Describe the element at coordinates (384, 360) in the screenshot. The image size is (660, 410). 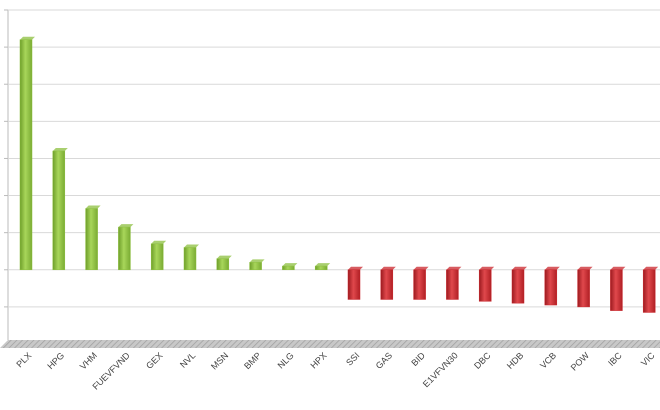
I see `x-tick-label: GAS` at that location.